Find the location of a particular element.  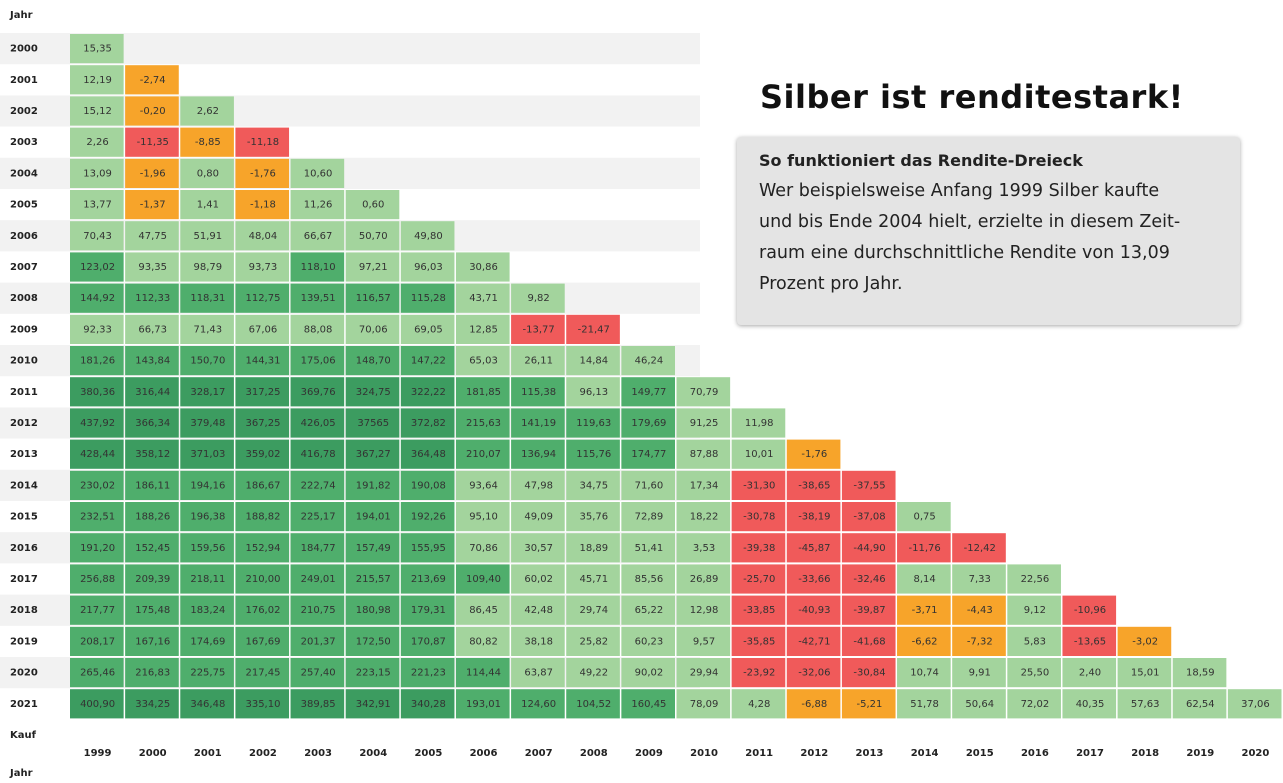

row-axis-label: Jahr is located at coordinates (21, 15).